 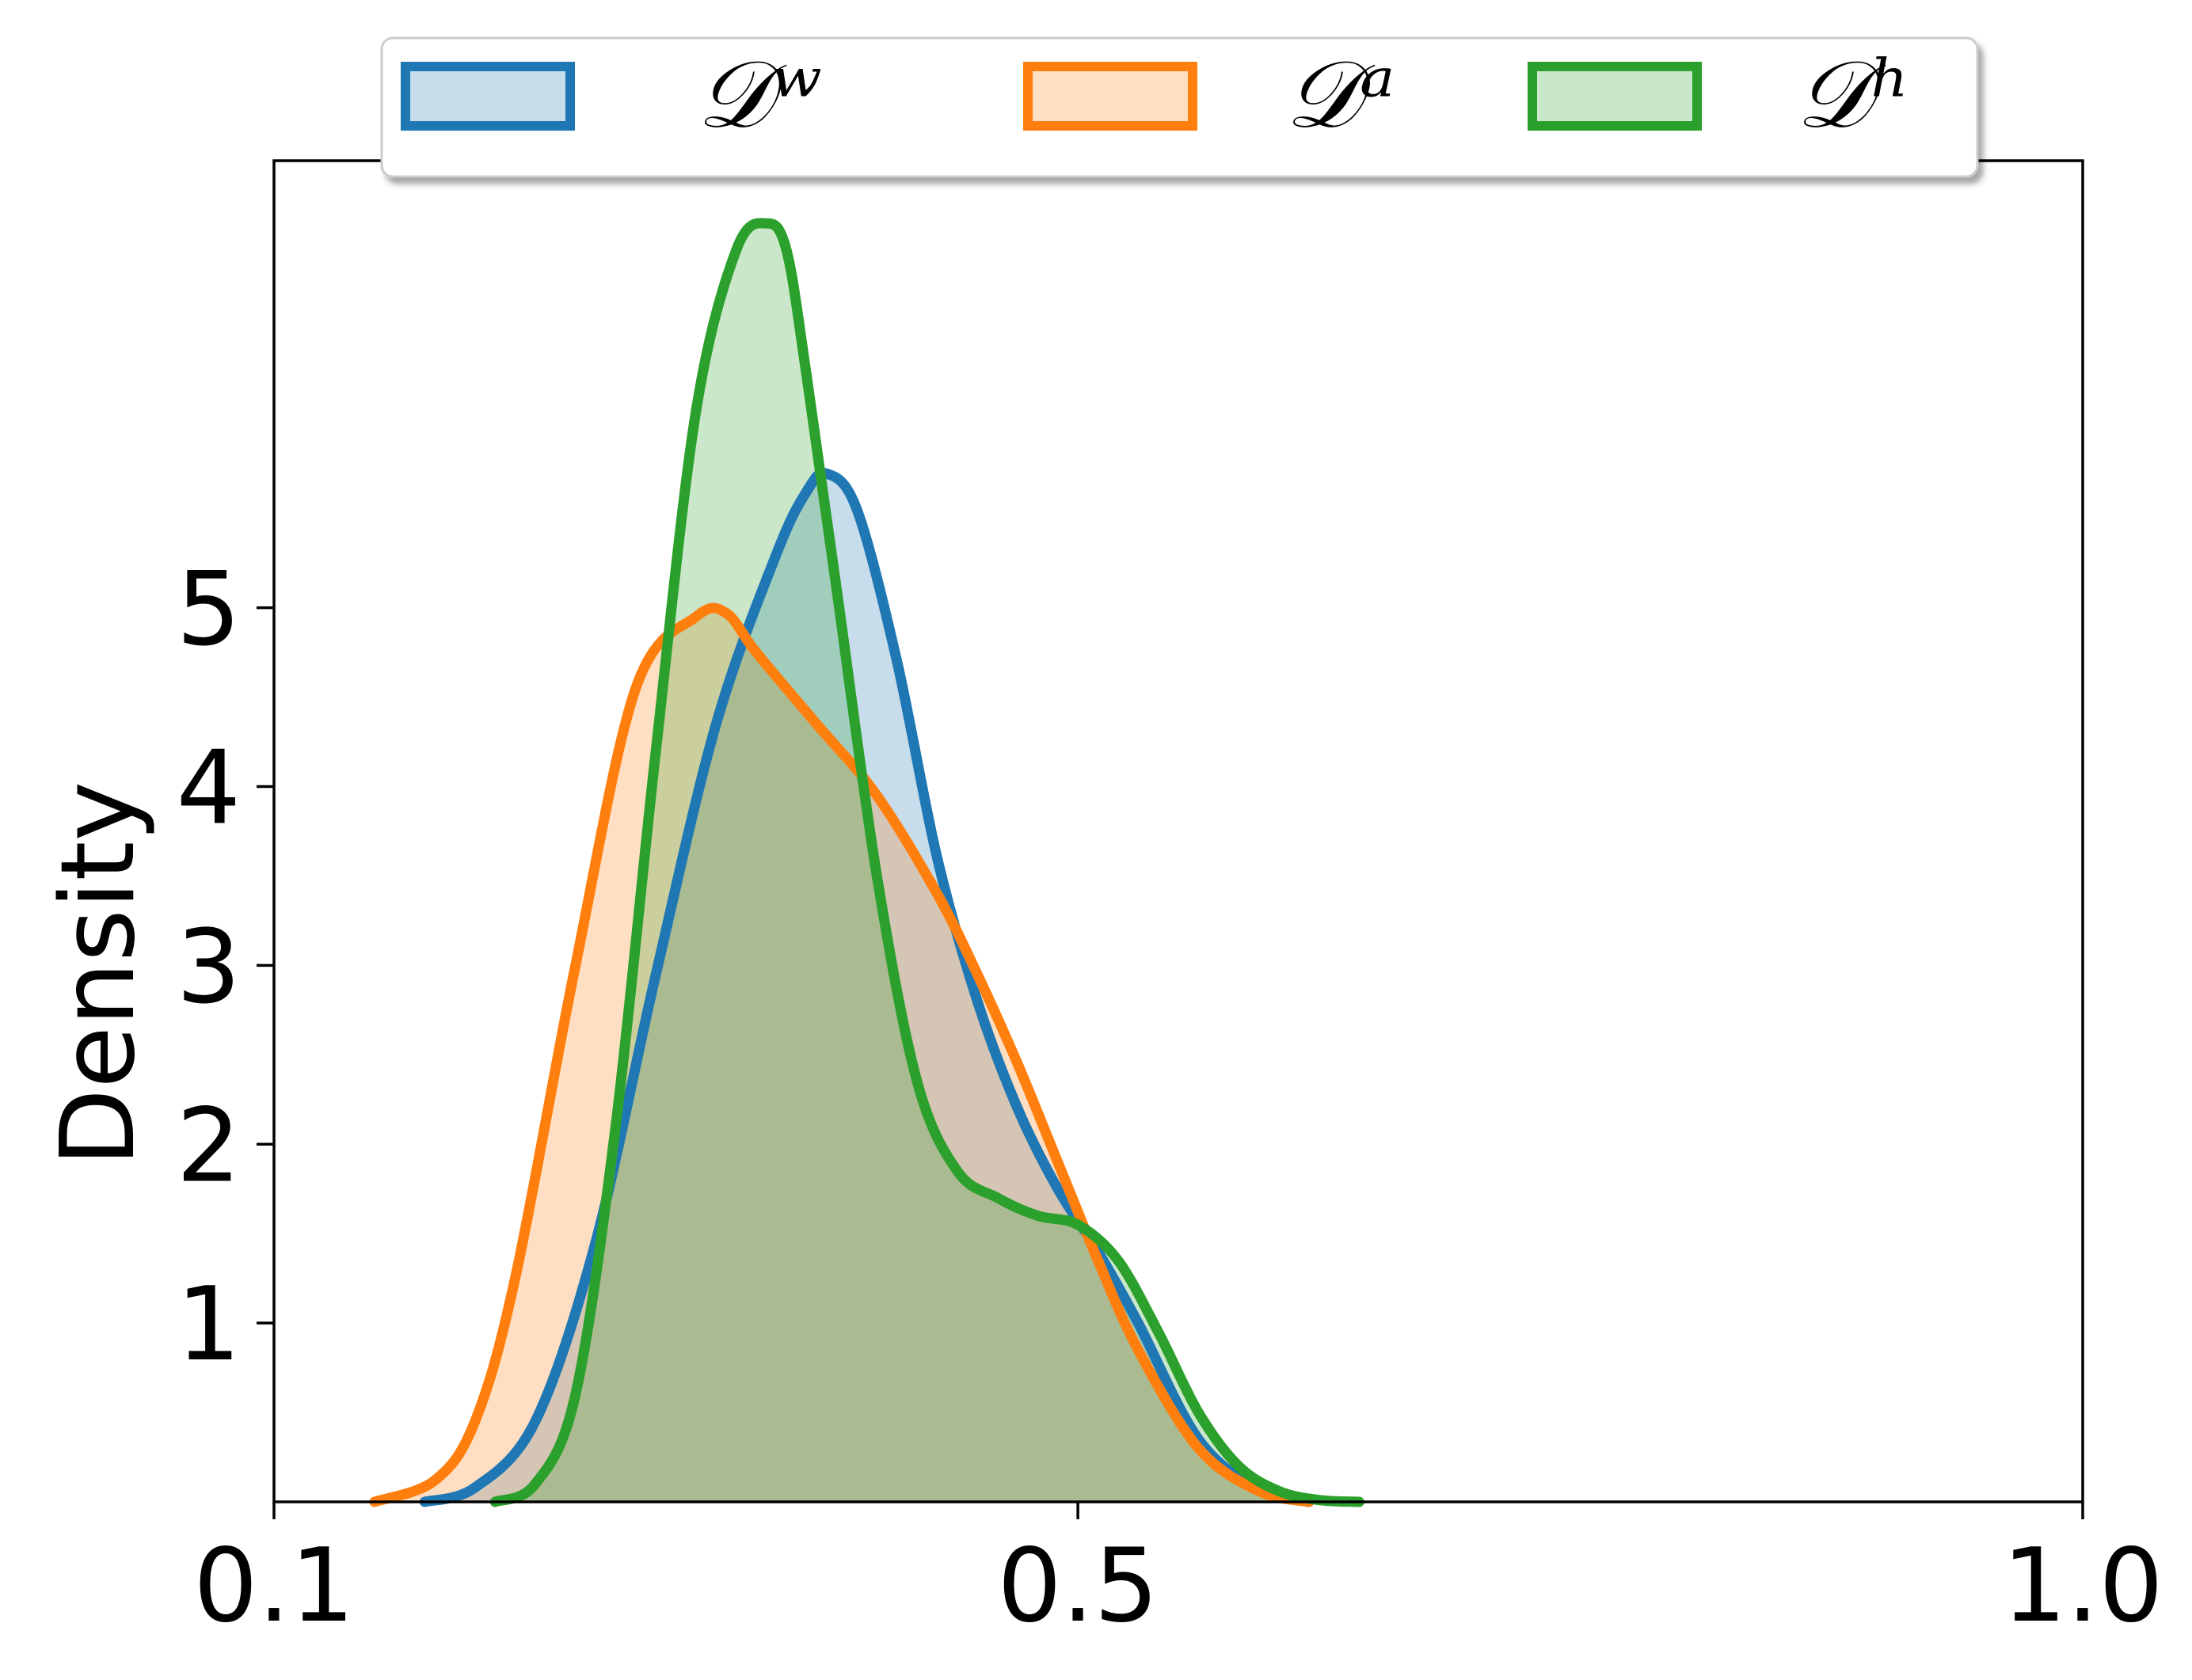 What do you see at coordinates (1078, 1586) in the screenshot?
I see `x-tick-label: 0.5` at bounding box center [1078, 1586].